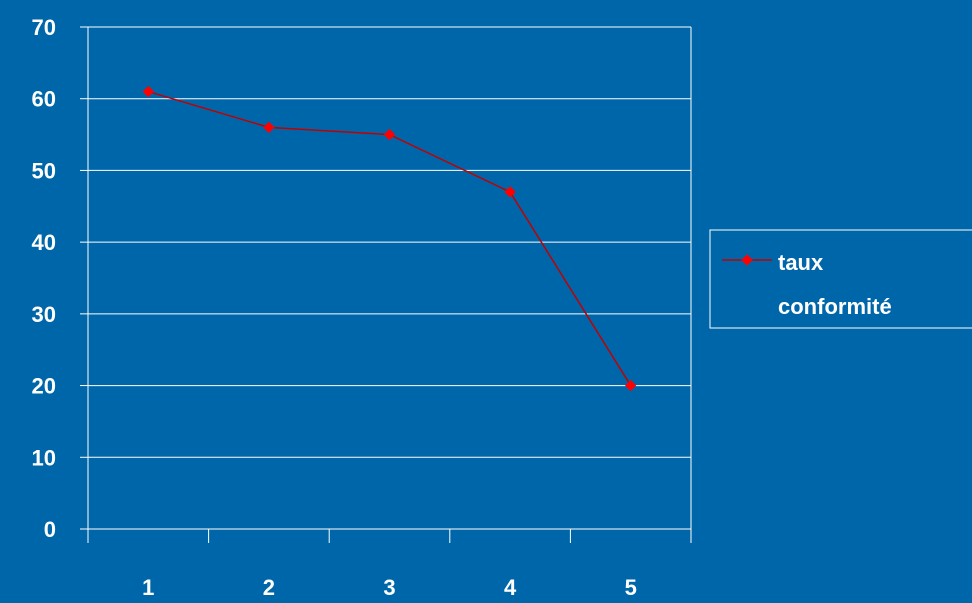 The image size is (972, 603). I want to click on y-tick-label: 0, so click(50, 529).